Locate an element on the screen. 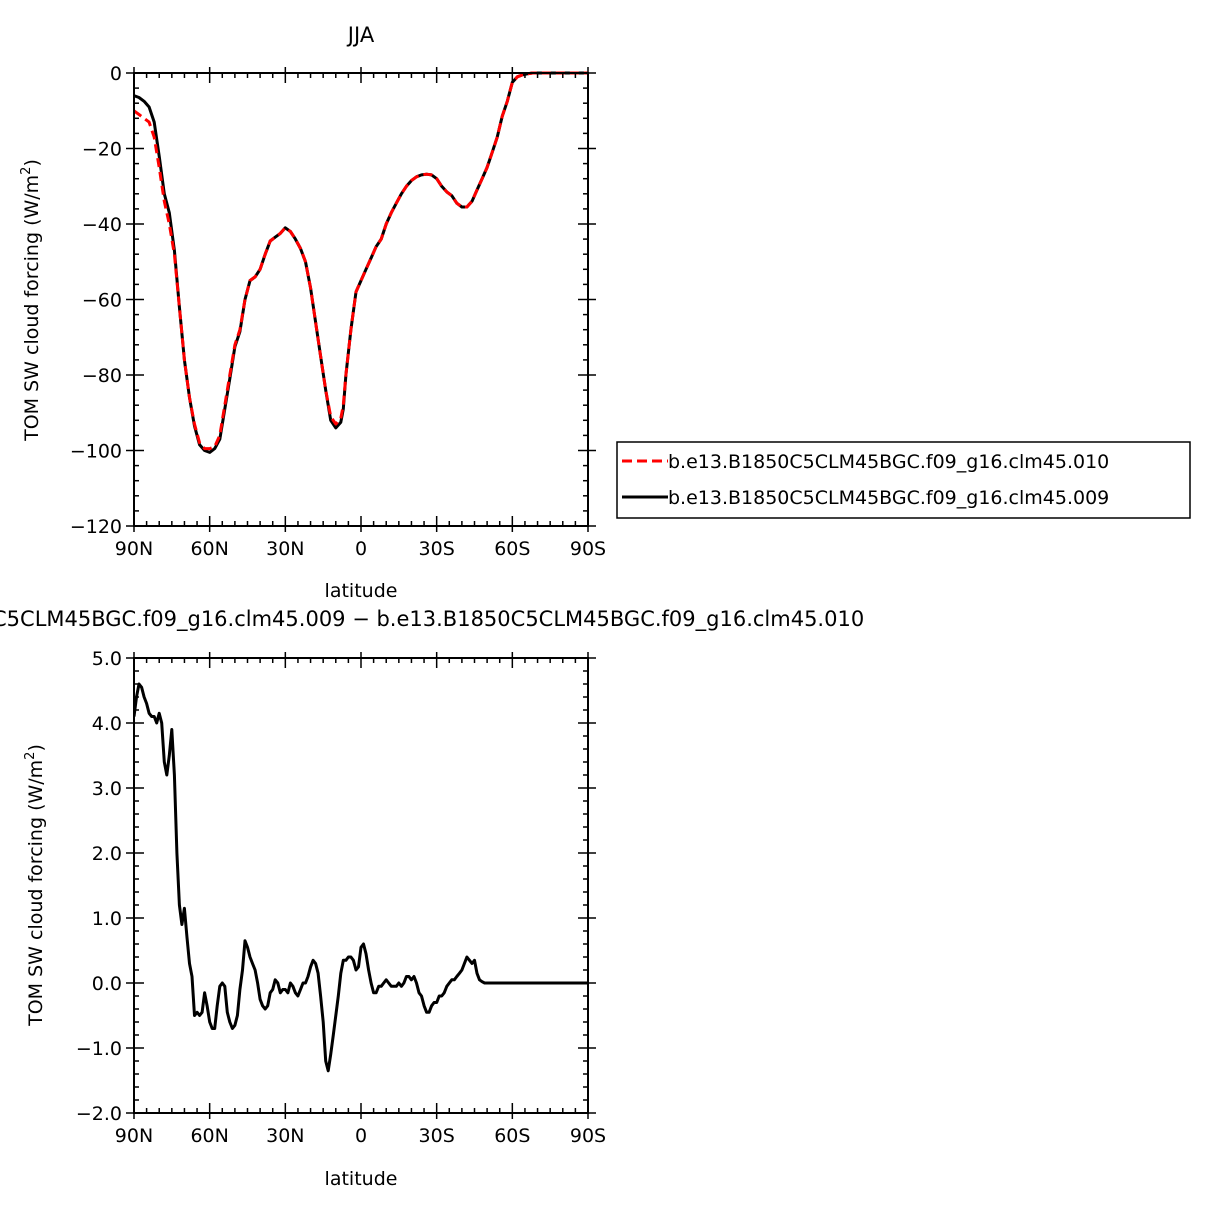 The width and height of the screenshot is (1208, 1208). y-tick-label: −20 is located at coordinates (102, 150).